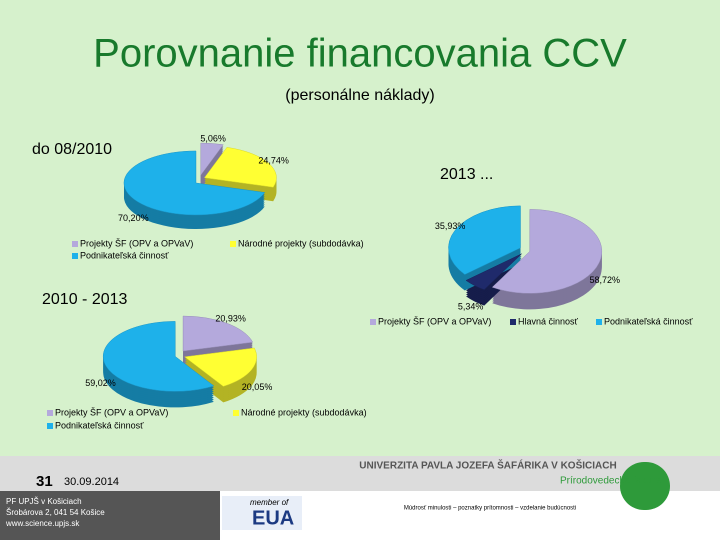 Image resolution: width=720 pixels, height=540 pixels. I want to click on faculty: Prírodovedecká fakulta, so click(611, 481).